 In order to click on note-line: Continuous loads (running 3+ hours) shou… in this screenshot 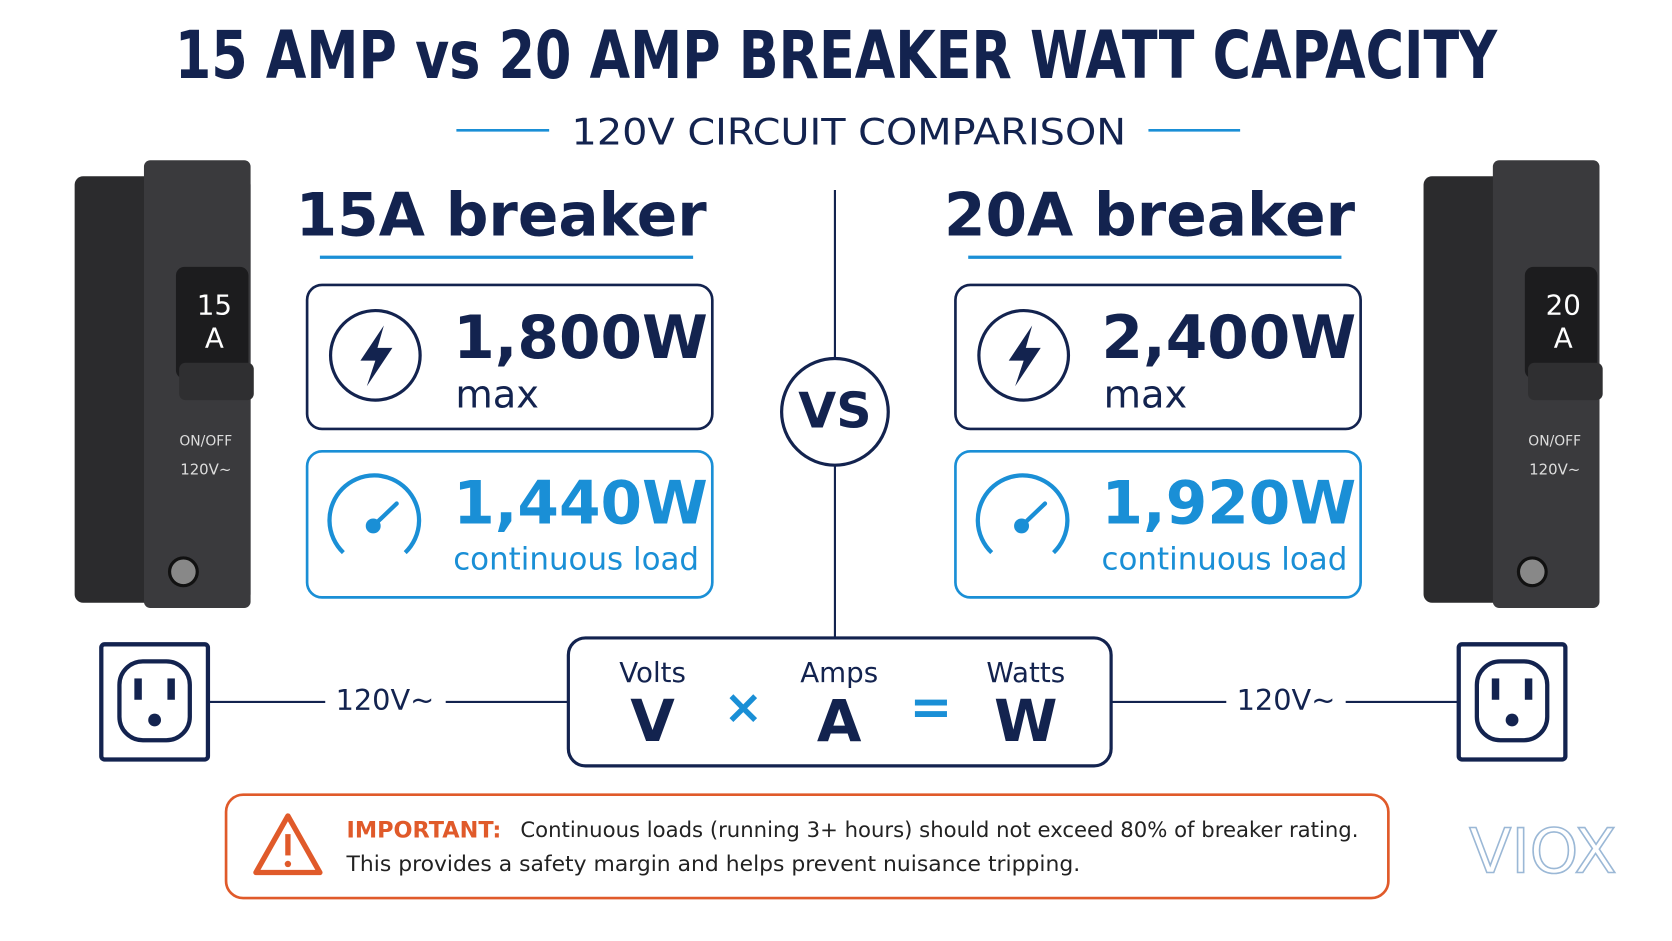, I will do `click(939, 830)`.